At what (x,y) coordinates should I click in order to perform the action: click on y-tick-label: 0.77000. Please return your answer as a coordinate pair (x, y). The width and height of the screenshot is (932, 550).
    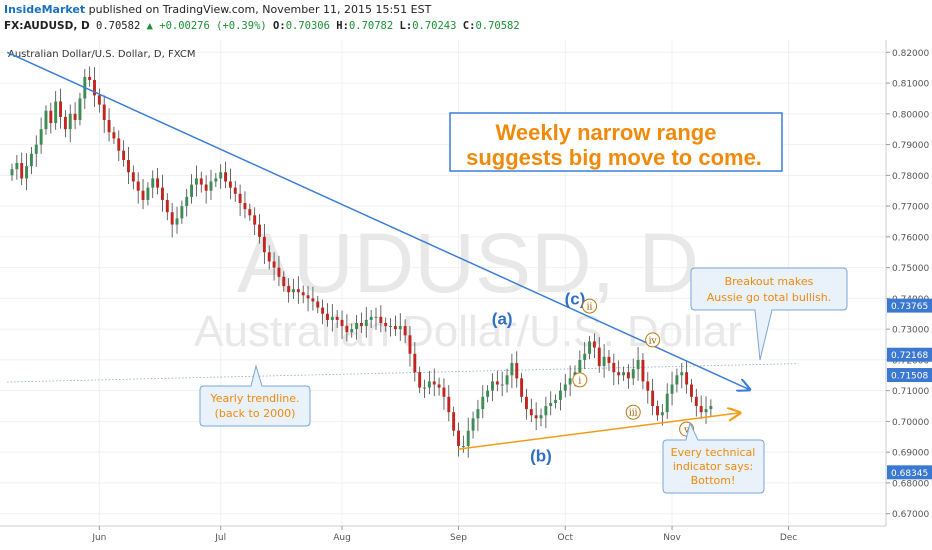
    Looking at the image, I should click on (910, 208).